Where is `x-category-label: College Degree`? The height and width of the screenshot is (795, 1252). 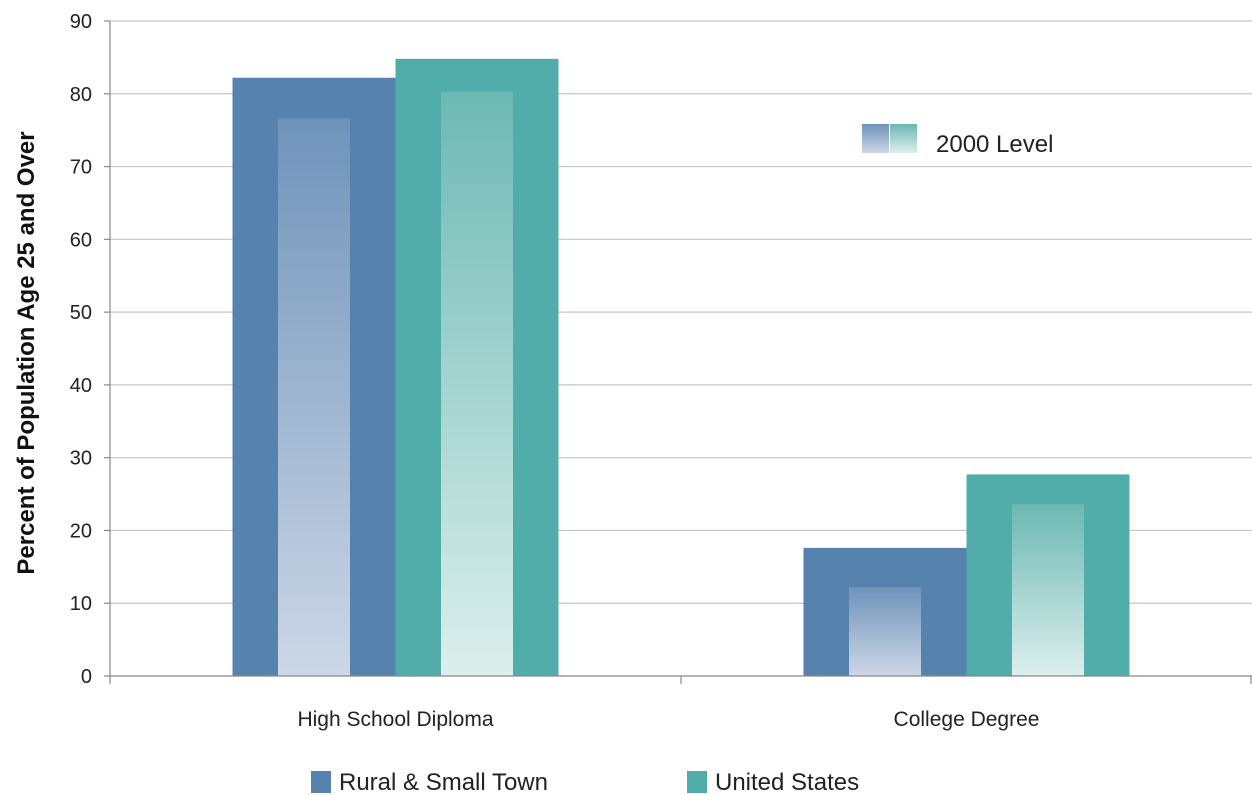
x-category-label: College Degree is located at coordinates (967, 719).